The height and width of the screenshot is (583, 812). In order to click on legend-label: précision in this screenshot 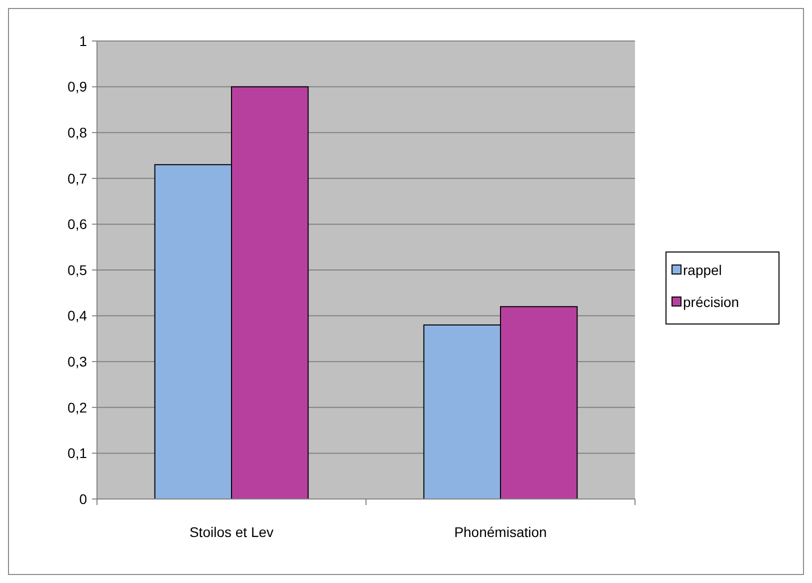, I will do `click(711, 302)`.